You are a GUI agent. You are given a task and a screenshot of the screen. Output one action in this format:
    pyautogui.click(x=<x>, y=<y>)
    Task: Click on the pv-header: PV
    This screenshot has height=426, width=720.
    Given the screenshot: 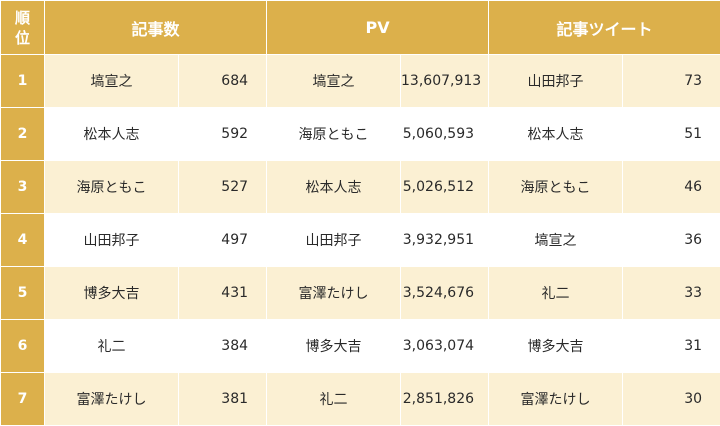 What is the action you would take?
    pyautogui.click(x=378, y=27)
    